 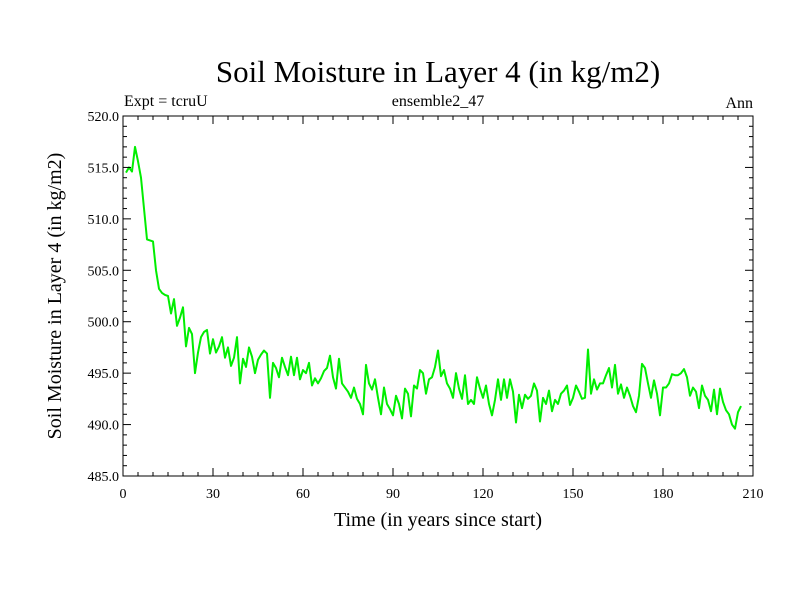 What do you see at coordinates (573, 494) in the screenshot?
I see `x-tick-label: 150` at bounding box center [573, 494].